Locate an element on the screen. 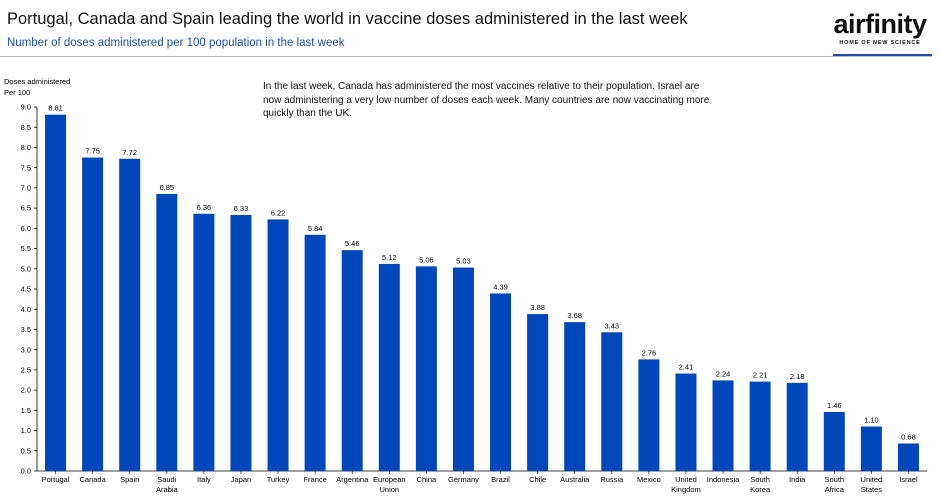 The image size is (941, 502). data-label: 0.68 is located at coordinates (908, 436).